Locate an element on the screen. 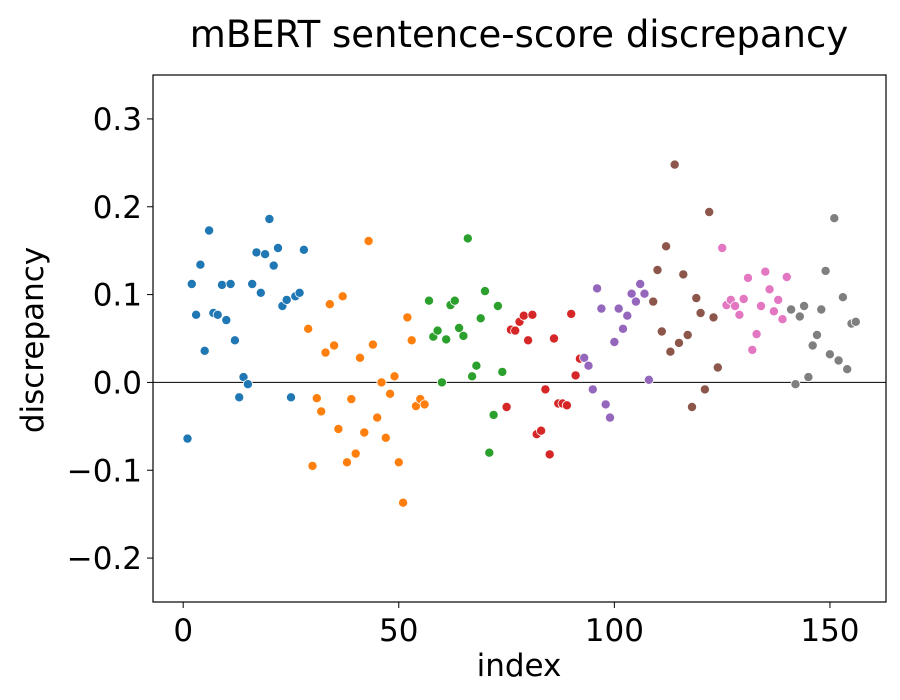 The height and width of the screenshot is (700, 900). y-tick-label: 0.3 is located at coordinates (117, 120).